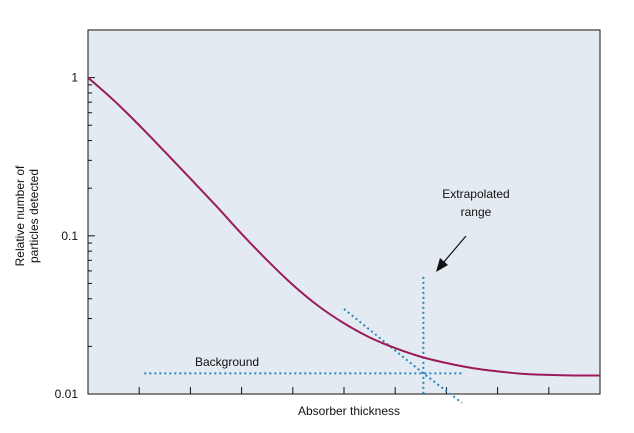  What do you see at coordinates (454, 249) in the screenshot?
I see `arrow-line` at bounding box center [454, 249].